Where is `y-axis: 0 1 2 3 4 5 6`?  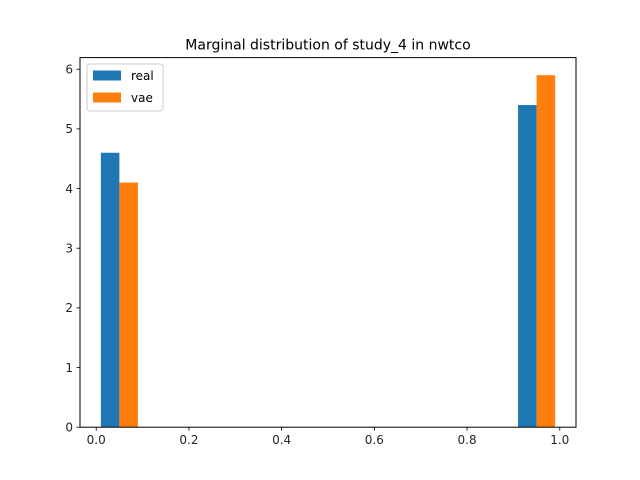 y-axis: 0 1 2 3 4 5 6 is located at coordinates (72, 249).